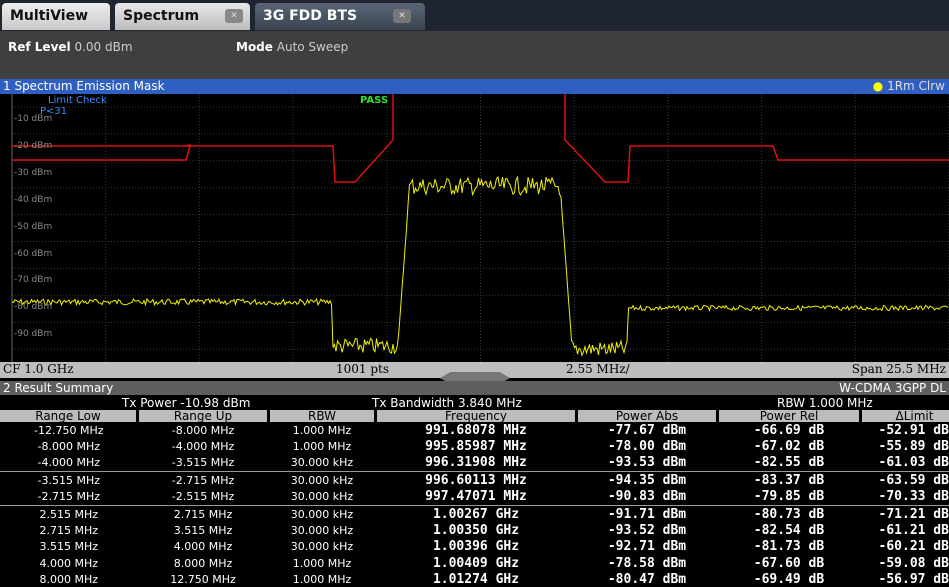 The height and width of the screenshot is (587, 949). Describe the element at coordinates (203, 430) in the screenshot. I see `table-cell: -8.000 MHz` at that location.